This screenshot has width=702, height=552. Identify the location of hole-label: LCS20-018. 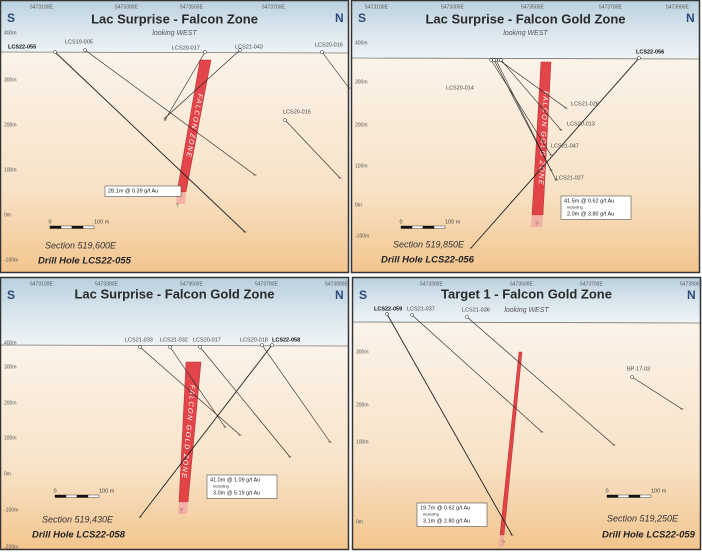
(254, 340).